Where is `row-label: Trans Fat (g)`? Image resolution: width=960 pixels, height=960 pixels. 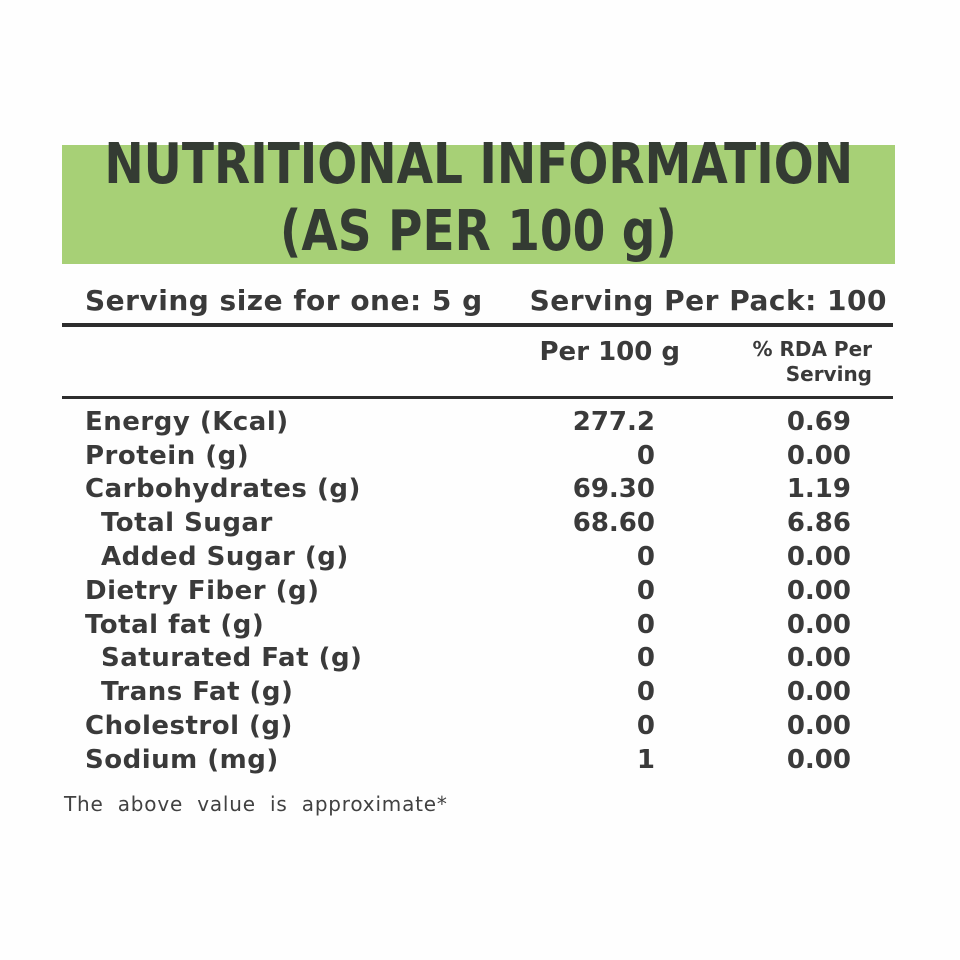
row-label: Trans Fat (g) is located at coordinates (197, 692).